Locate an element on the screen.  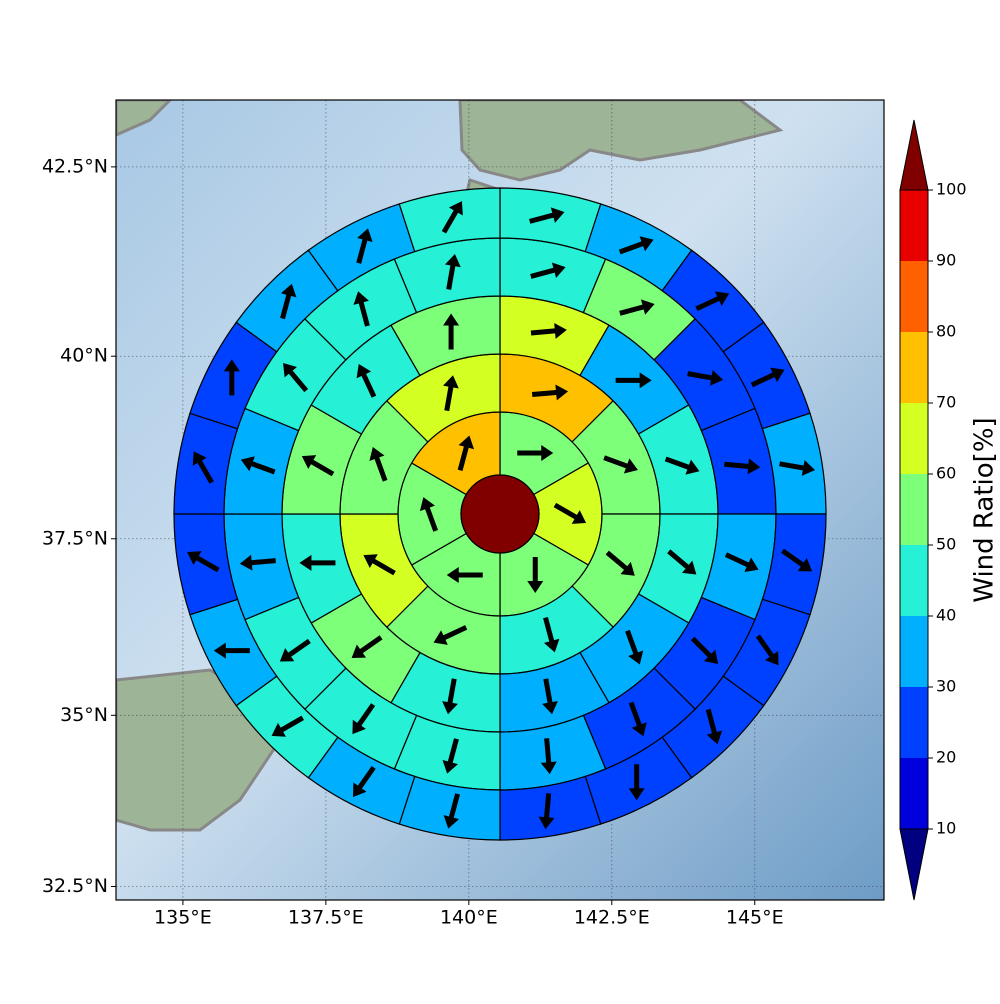
colorbar-tick-label: 50 is located at coordinates (946, 544).